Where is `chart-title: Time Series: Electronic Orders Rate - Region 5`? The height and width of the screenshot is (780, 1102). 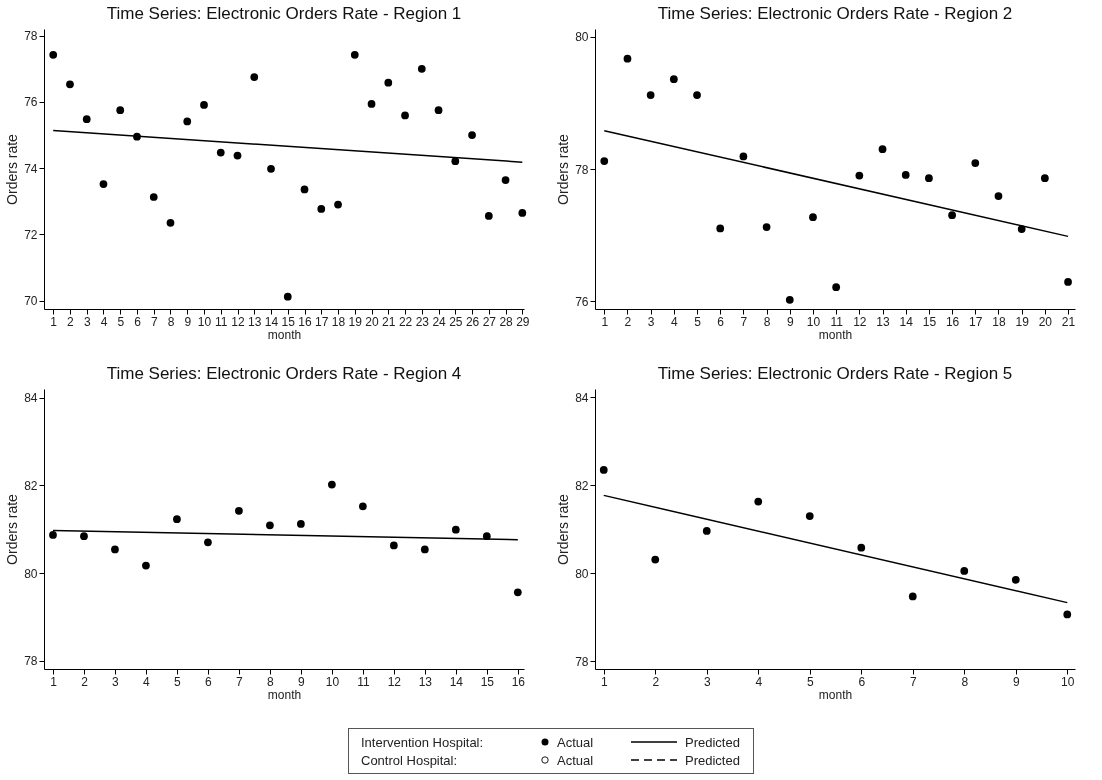 chart-title: Time Series: Electronic Orders Rate - Region 5 is located at coordinates (835, 373).